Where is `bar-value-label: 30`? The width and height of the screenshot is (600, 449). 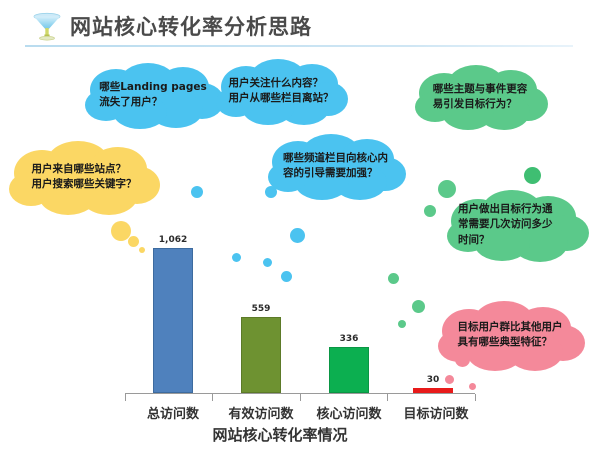 bar-value-label: 30 is located at coordinates (433, 380).